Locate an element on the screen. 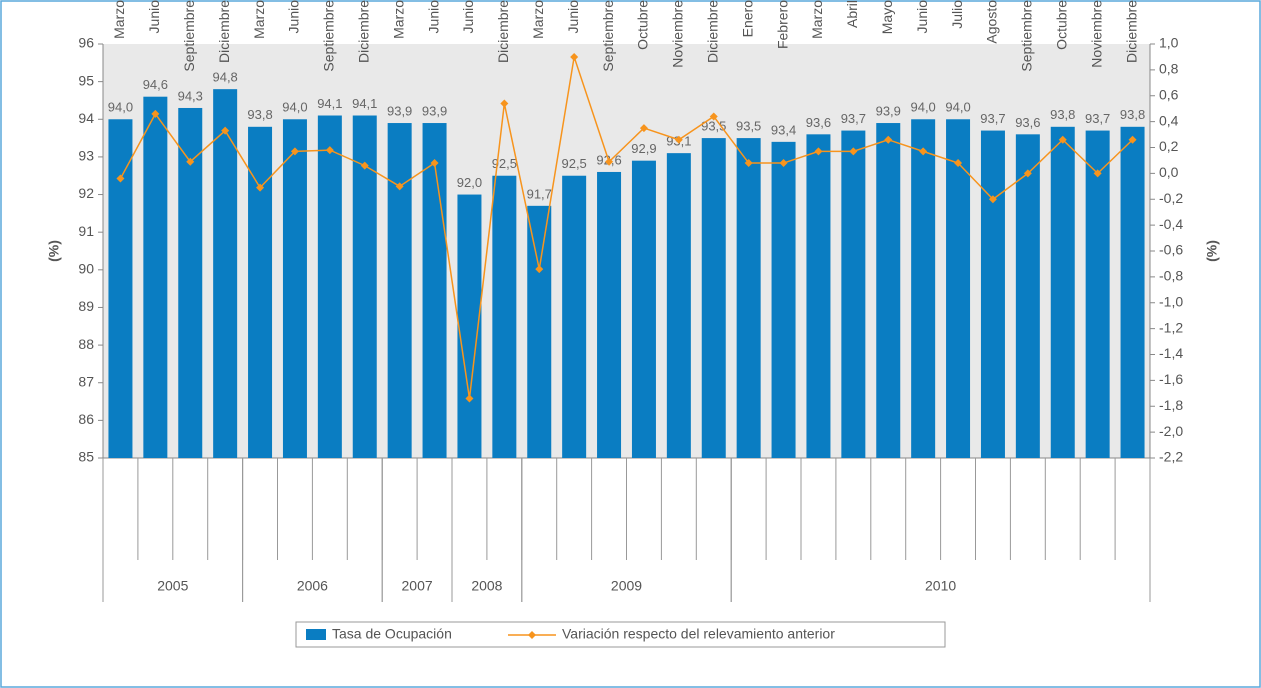 Image resolution: width=1261 pixels, height=688 pixels. y-tick-label: 91 is located at coordinates (86, 231).